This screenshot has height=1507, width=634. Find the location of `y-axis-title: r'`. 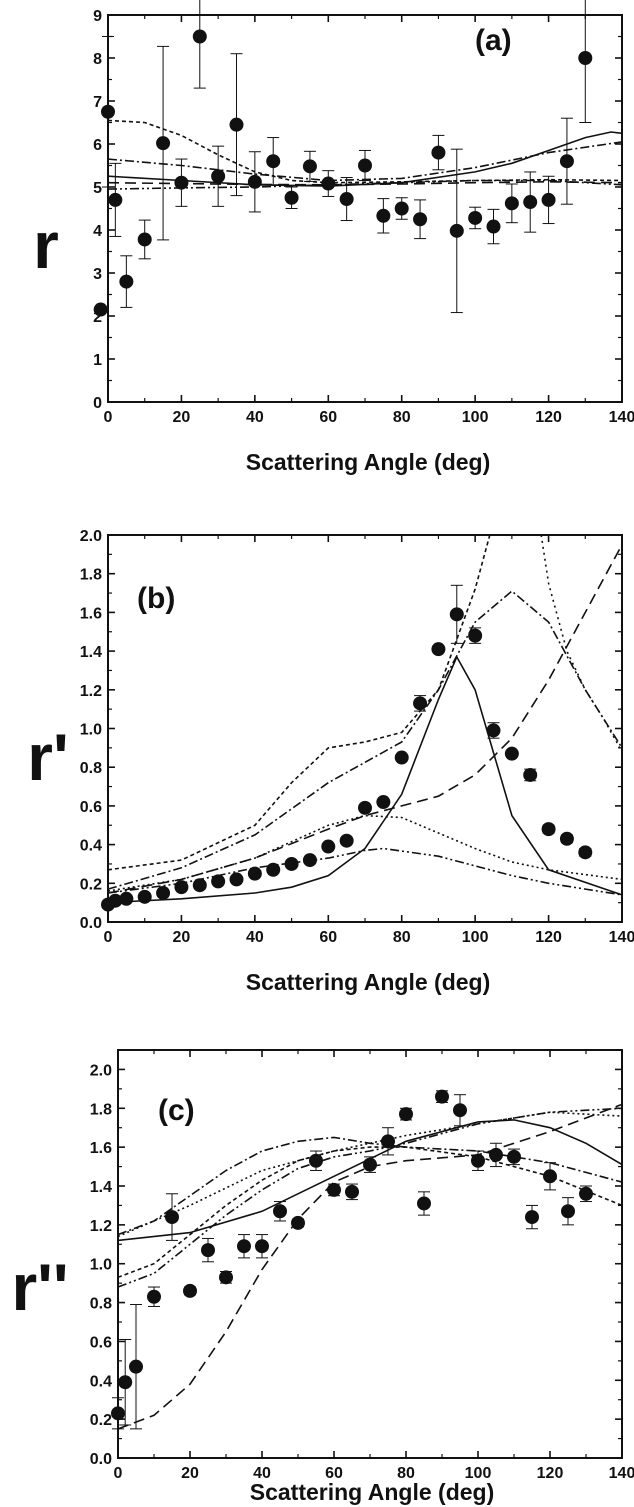

y-axis-title: r' is located at coordinates (47, 757).